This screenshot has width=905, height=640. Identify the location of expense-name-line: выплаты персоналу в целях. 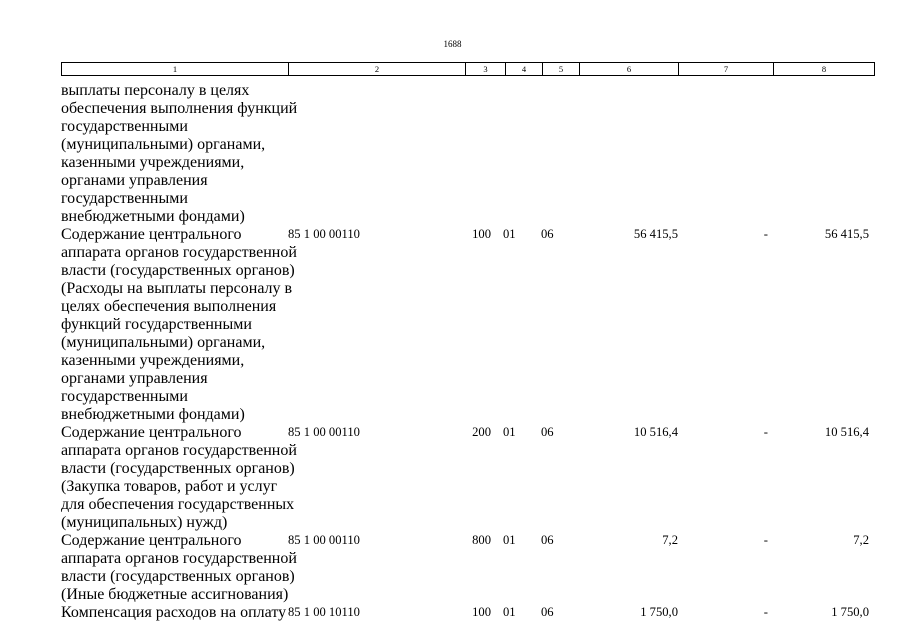
(155, 90).